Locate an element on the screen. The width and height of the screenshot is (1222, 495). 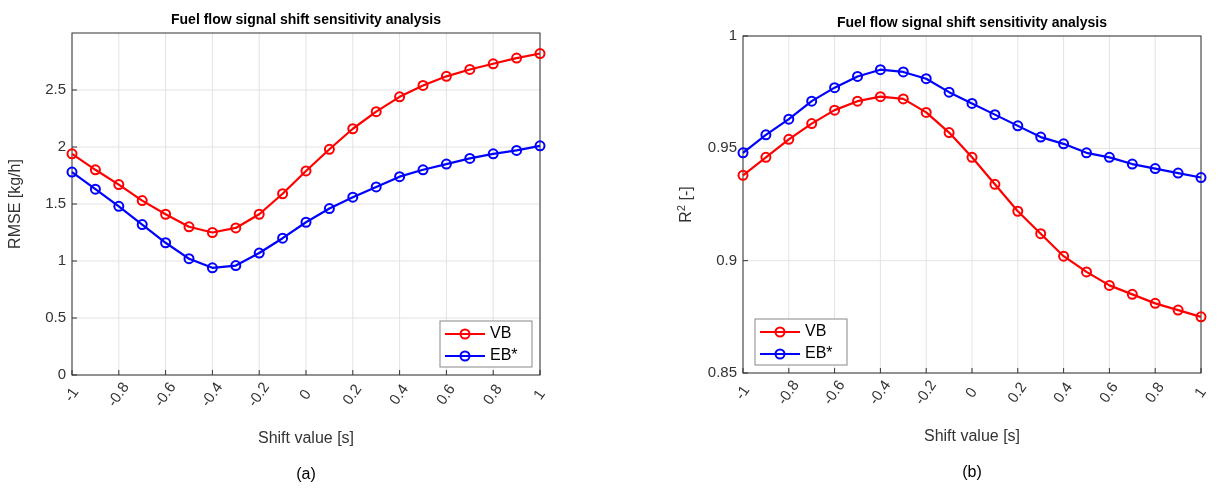
chart-title: Fuel flow signal shift sensitivity analysis is located at coordinates (306, 19).